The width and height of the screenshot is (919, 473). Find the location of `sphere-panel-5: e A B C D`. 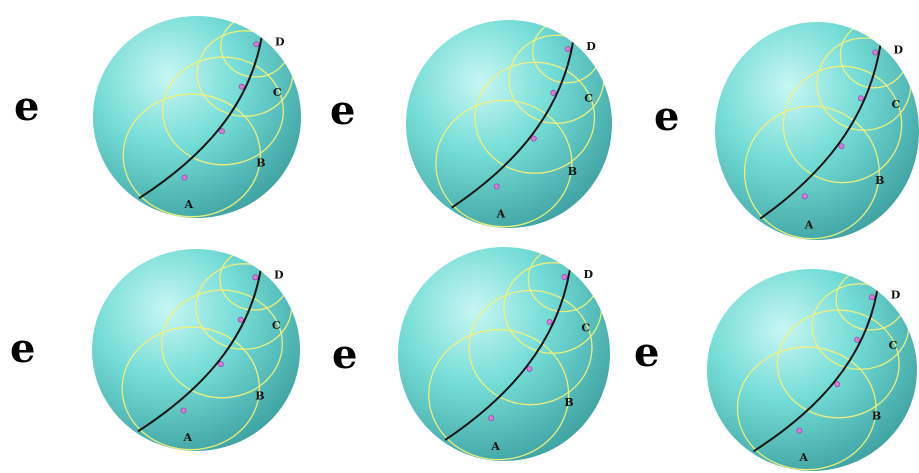

sphere-panel-5: e A B C D is located at coordinates (471, 354).